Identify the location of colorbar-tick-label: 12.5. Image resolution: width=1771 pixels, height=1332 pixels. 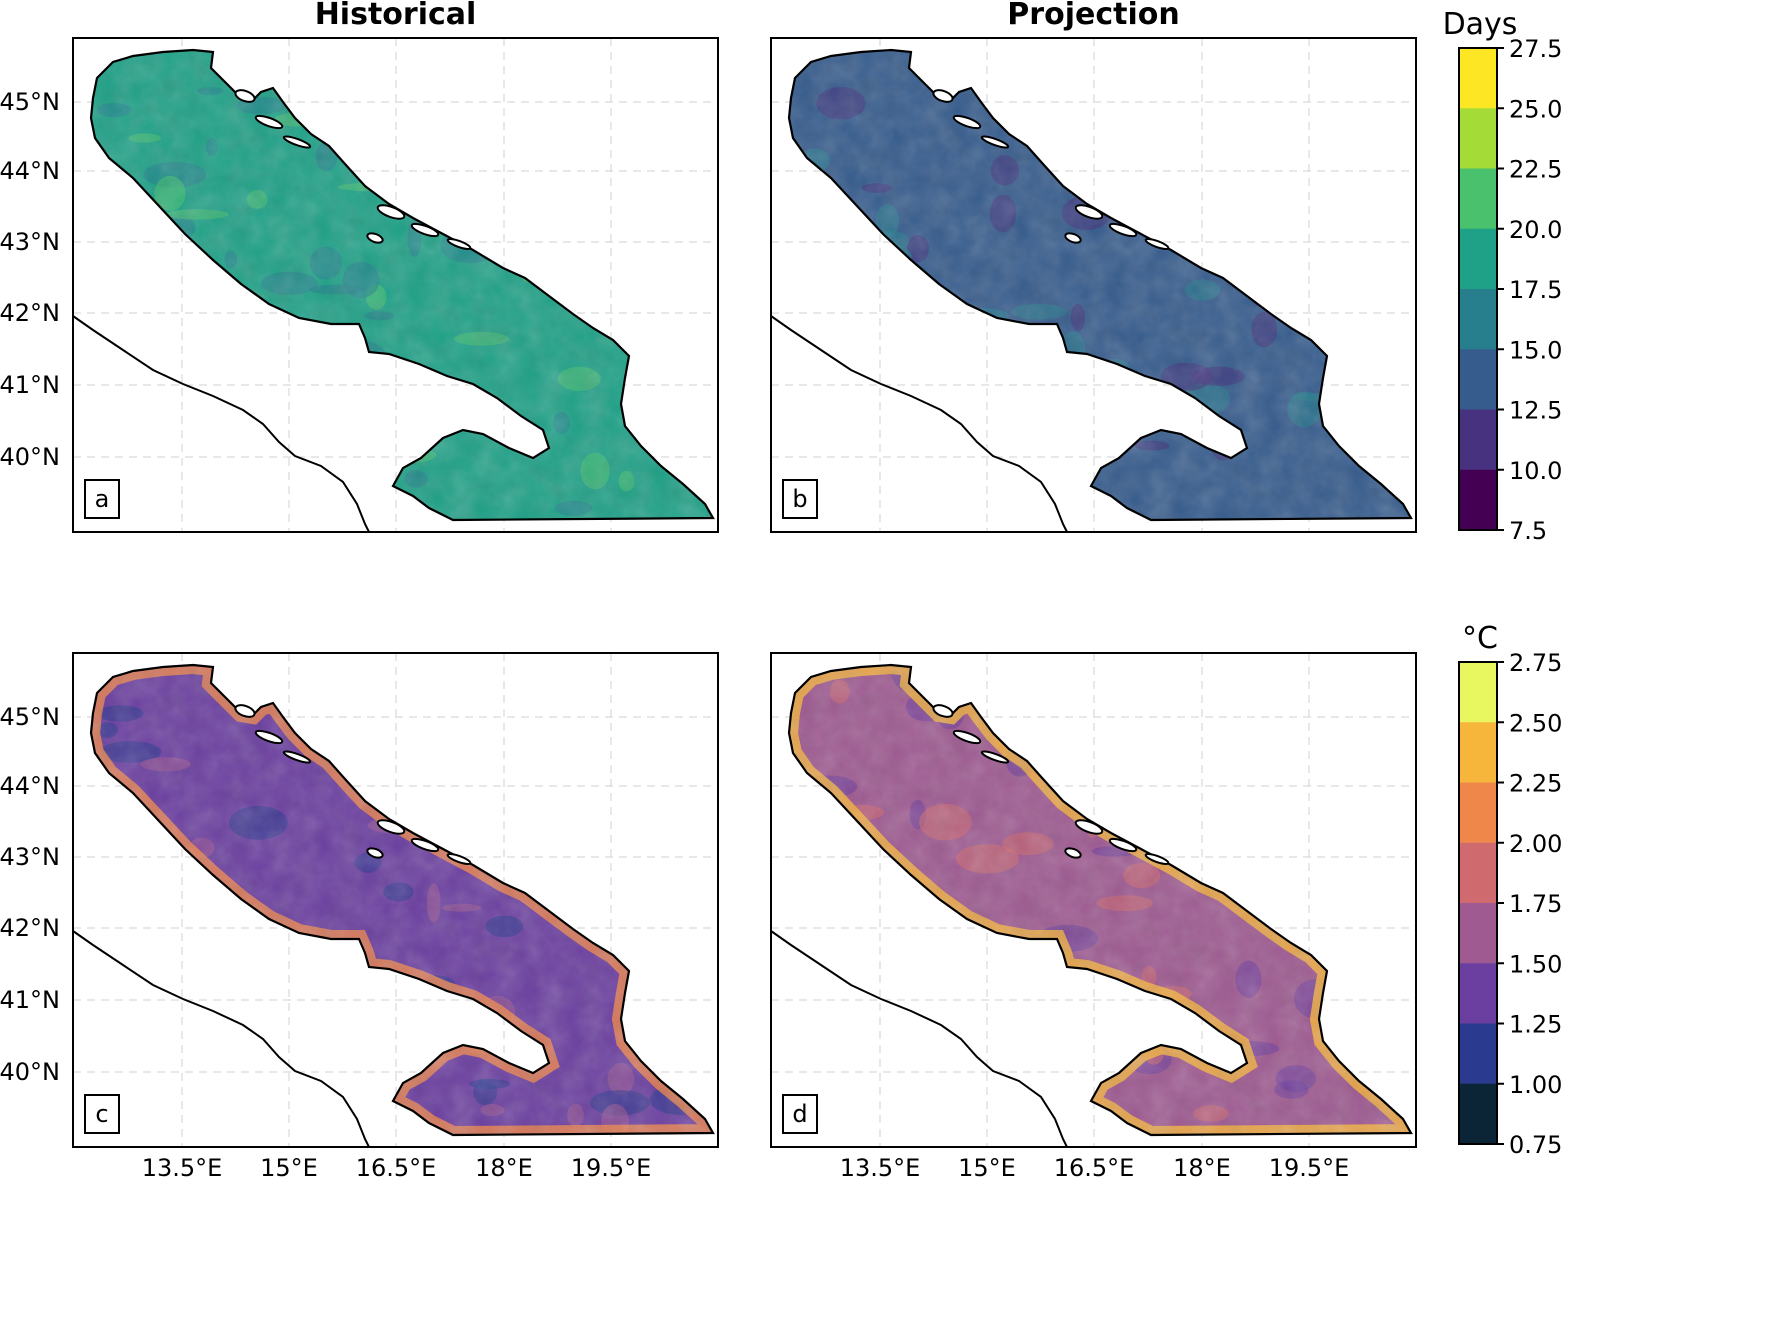
(1535, 411).